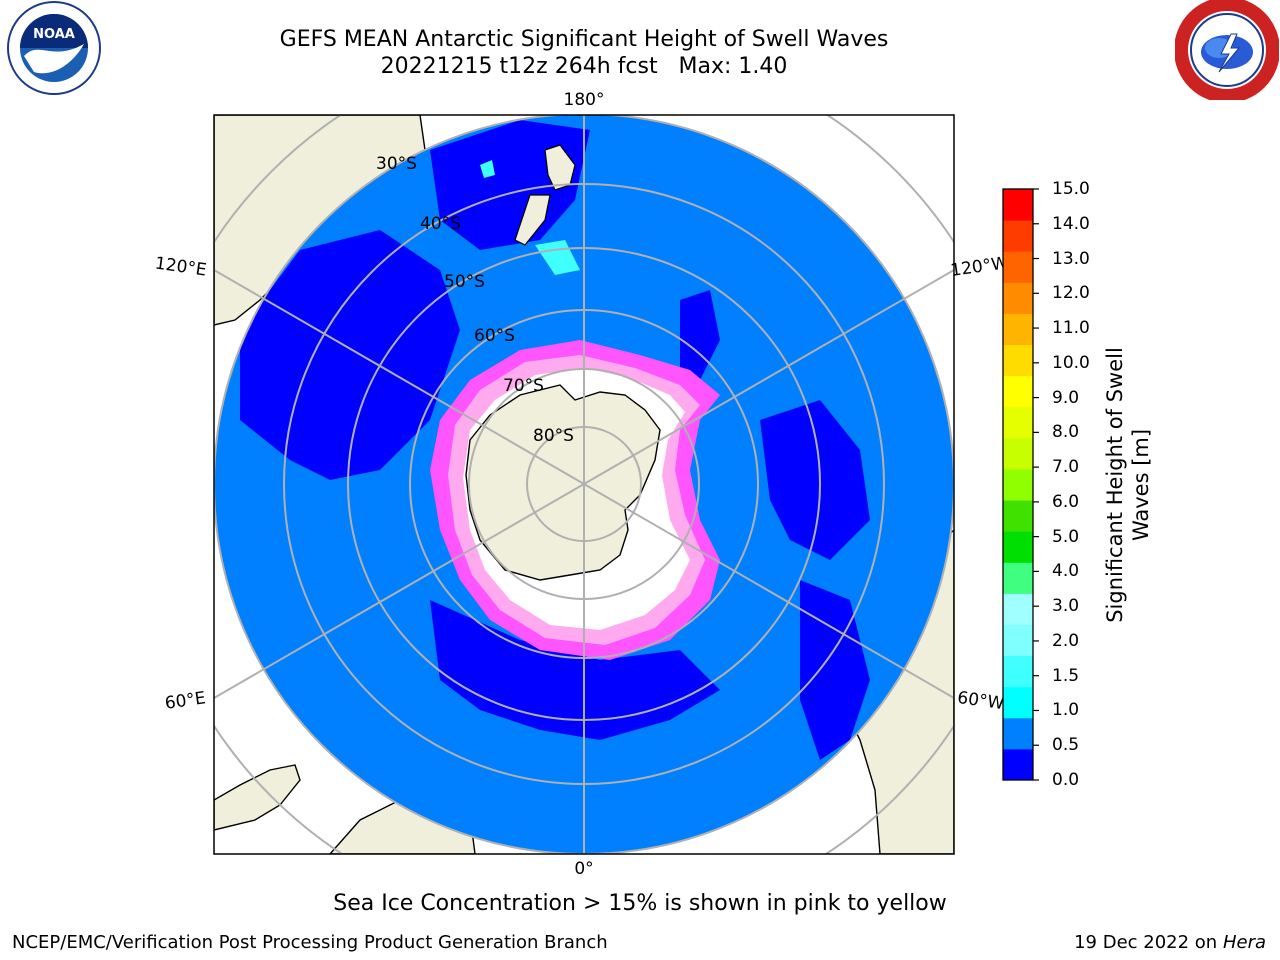  What do you see at coordinates (979, 267) in the screenshot?
I see `lon-label-120w: 120°W` at bounding box center [979, 267].